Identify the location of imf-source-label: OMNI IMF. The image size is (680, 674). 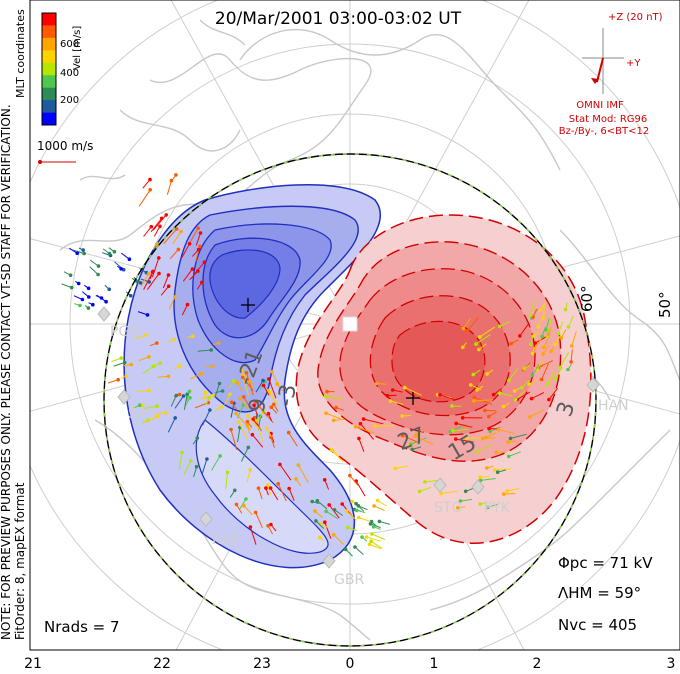
(600, 105).